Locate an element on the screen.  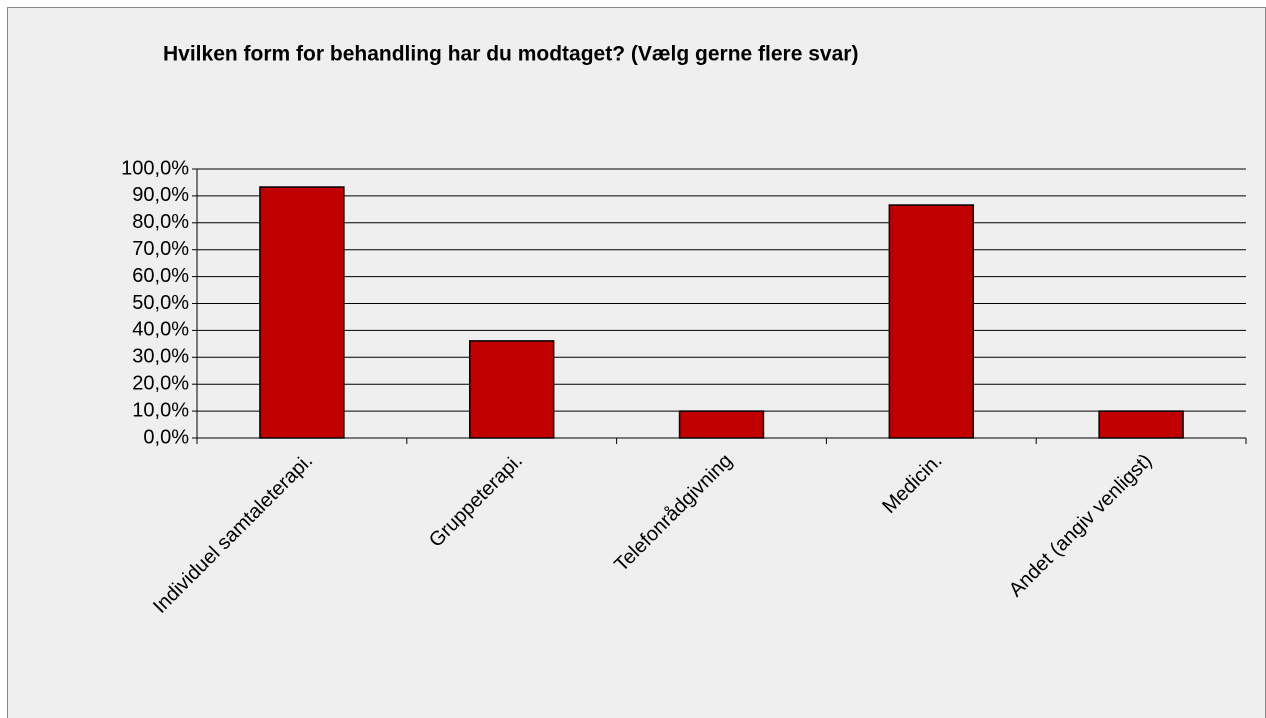
y-tick-label: 0,0% is located at coordinates (166, 437).